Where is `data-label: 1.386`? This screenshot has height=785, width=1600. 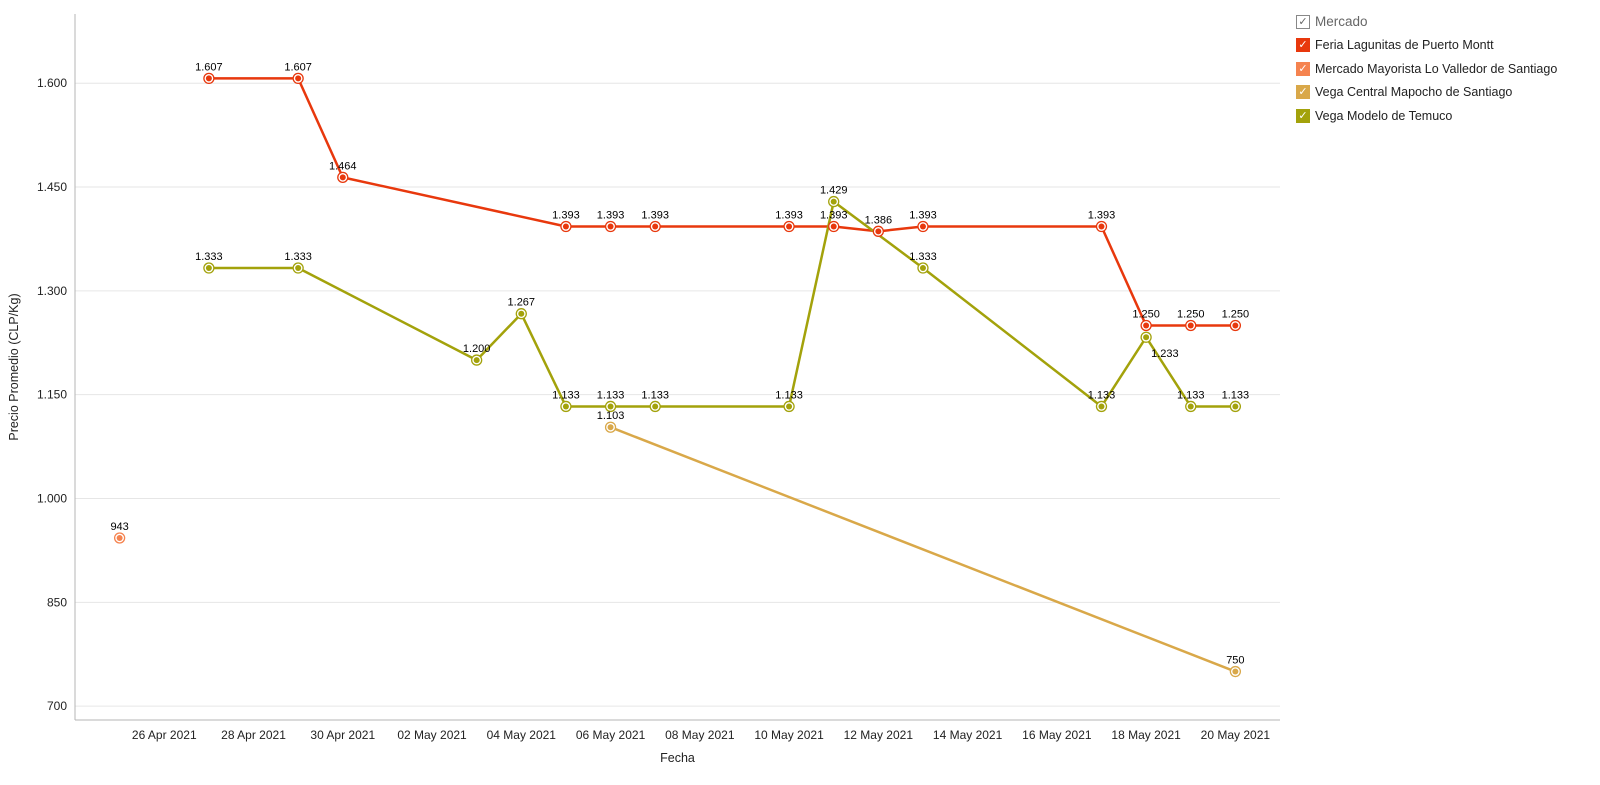 data-label: 1.386 is located at coordinates (879, 220).